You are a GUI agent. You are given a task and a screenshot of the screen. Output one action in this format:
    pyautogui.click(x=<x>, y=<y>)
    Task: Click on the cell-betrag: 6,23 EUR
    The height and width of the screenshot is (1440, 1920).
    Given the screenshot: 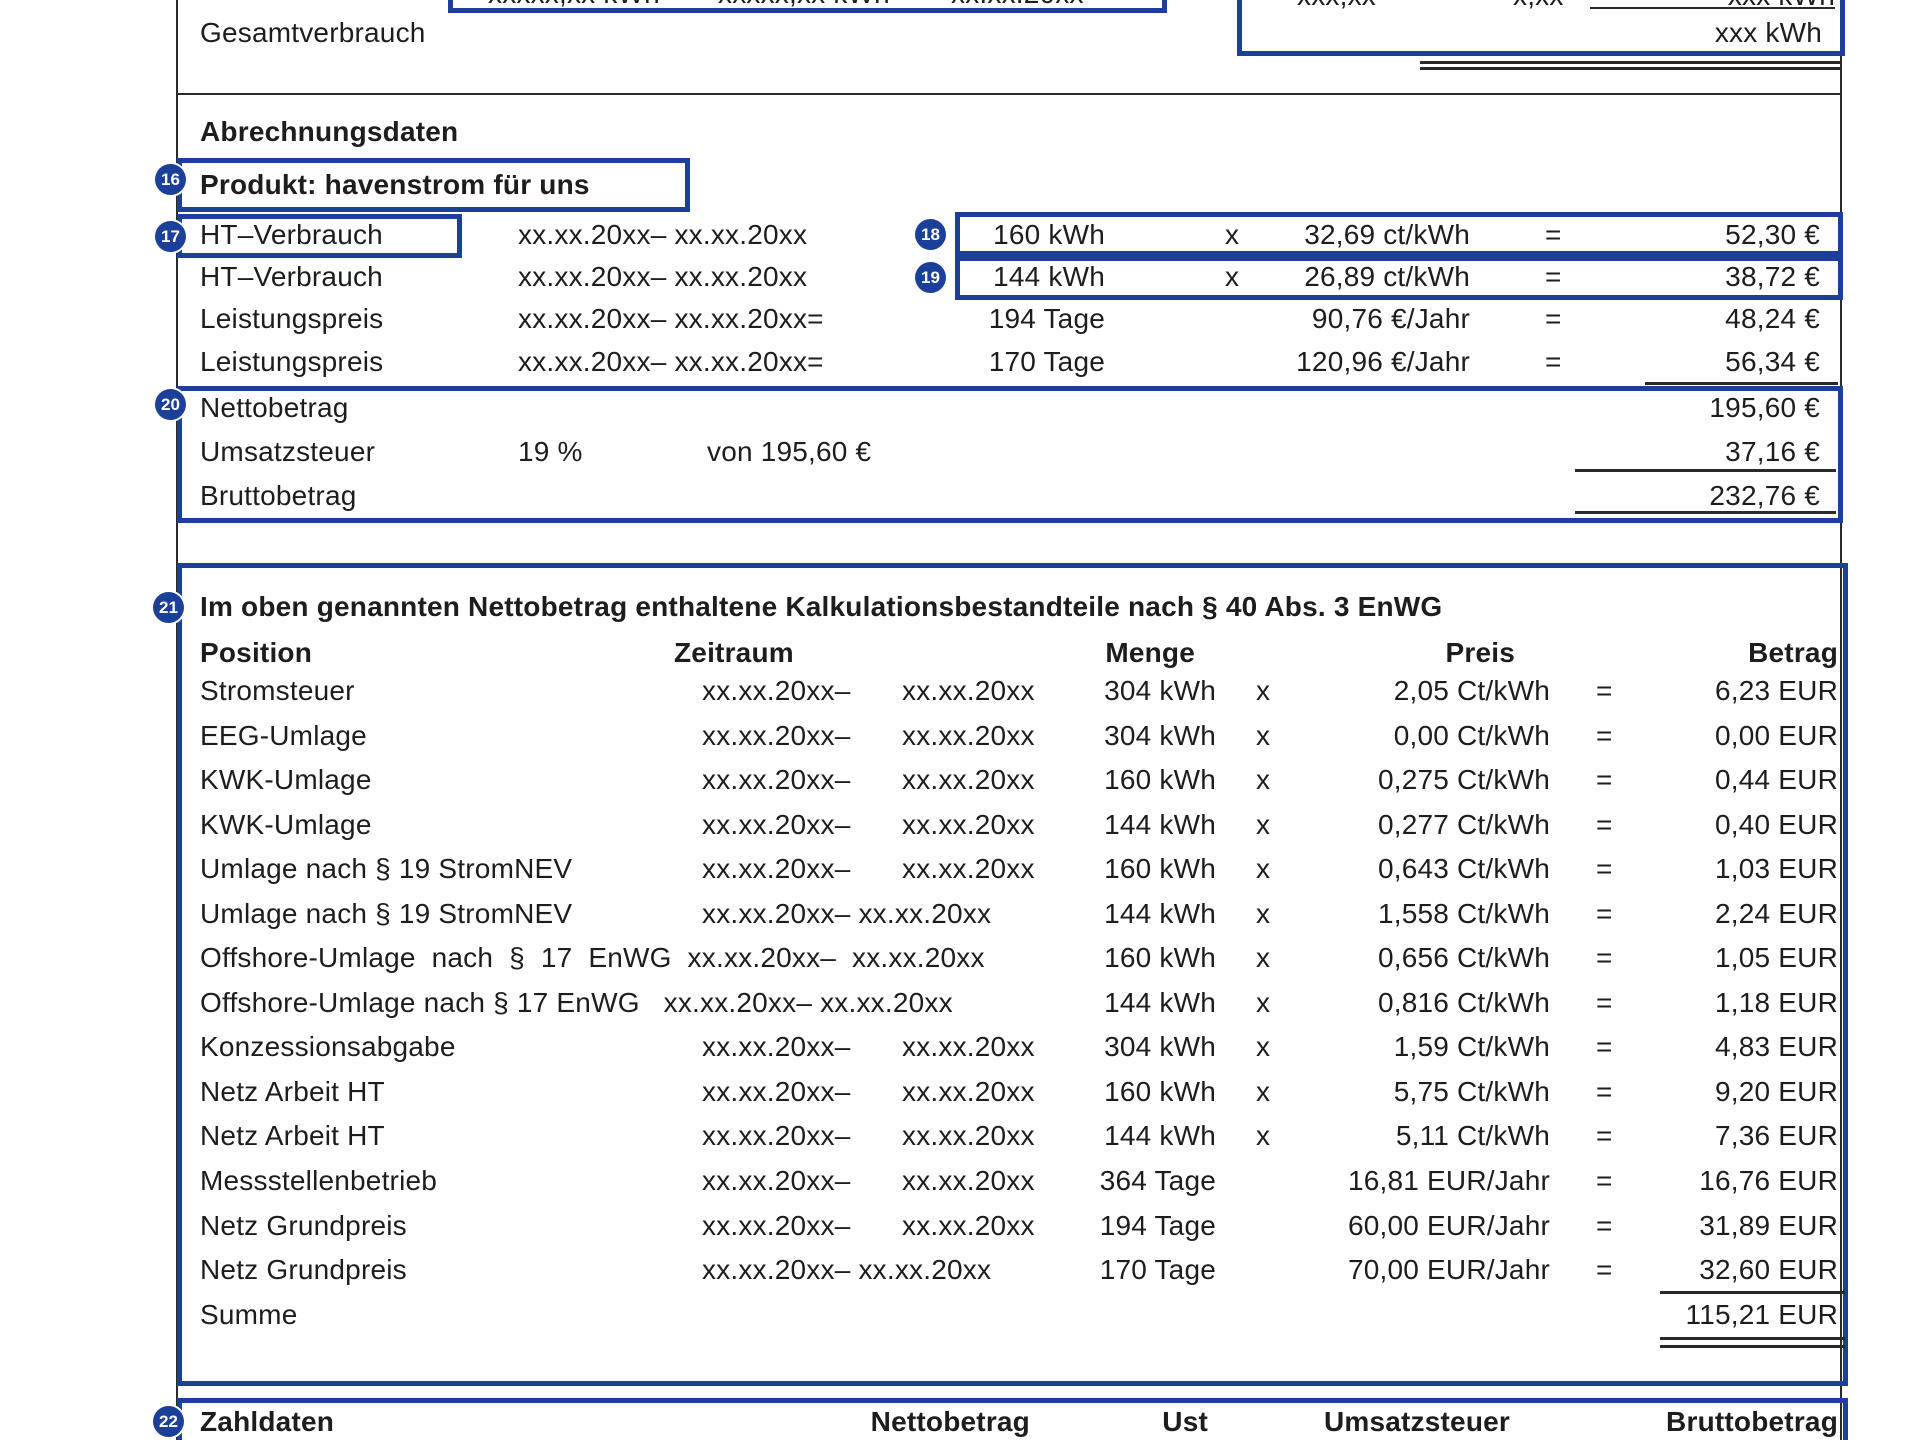 What is the action you would take?
    pyautogui.click(x=1776, y=690)
    